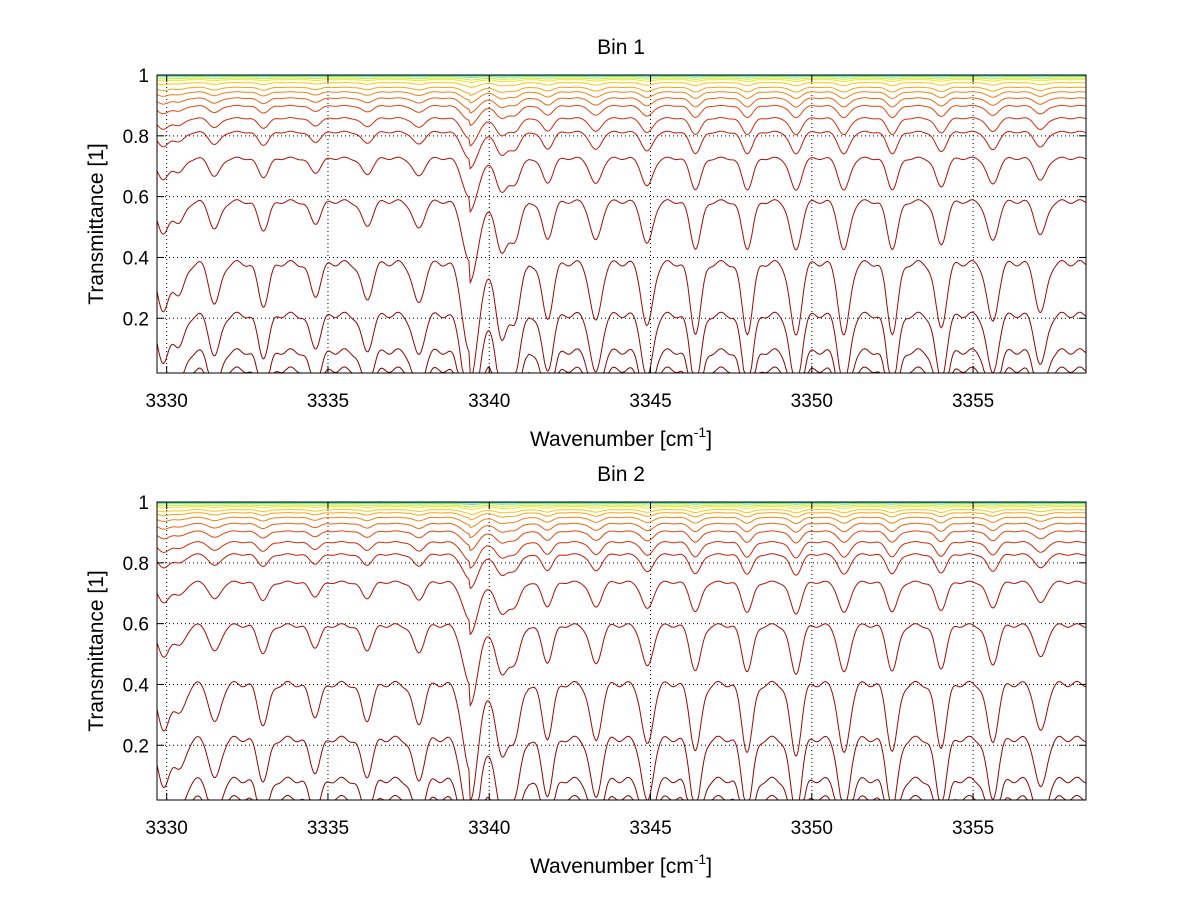  What do you see at coordinates (621, 47) in the screenshot?
I see `chart-title: Bin 1` at bounding box center [621, 47].